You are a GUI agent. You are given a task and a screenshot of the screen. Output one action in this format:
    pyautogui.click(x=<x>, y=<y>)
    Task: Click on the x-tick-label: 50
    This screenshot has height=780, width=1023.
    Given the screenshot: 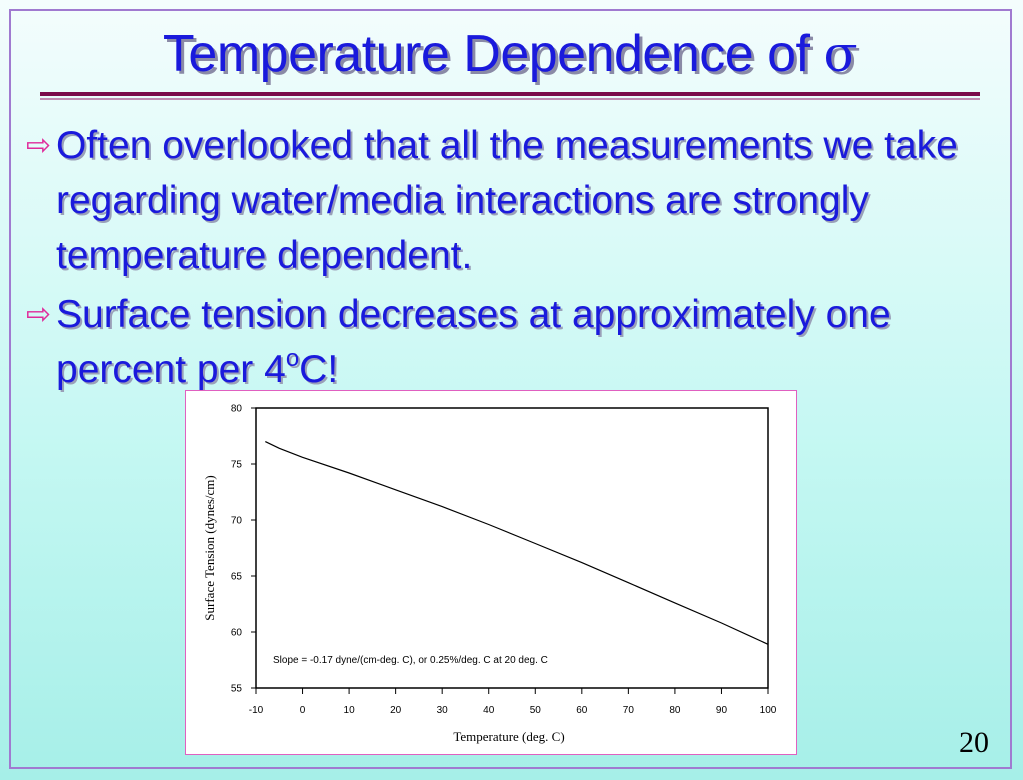 What is the action you would take?
    pyautogui.click(x=536, y=710)
    